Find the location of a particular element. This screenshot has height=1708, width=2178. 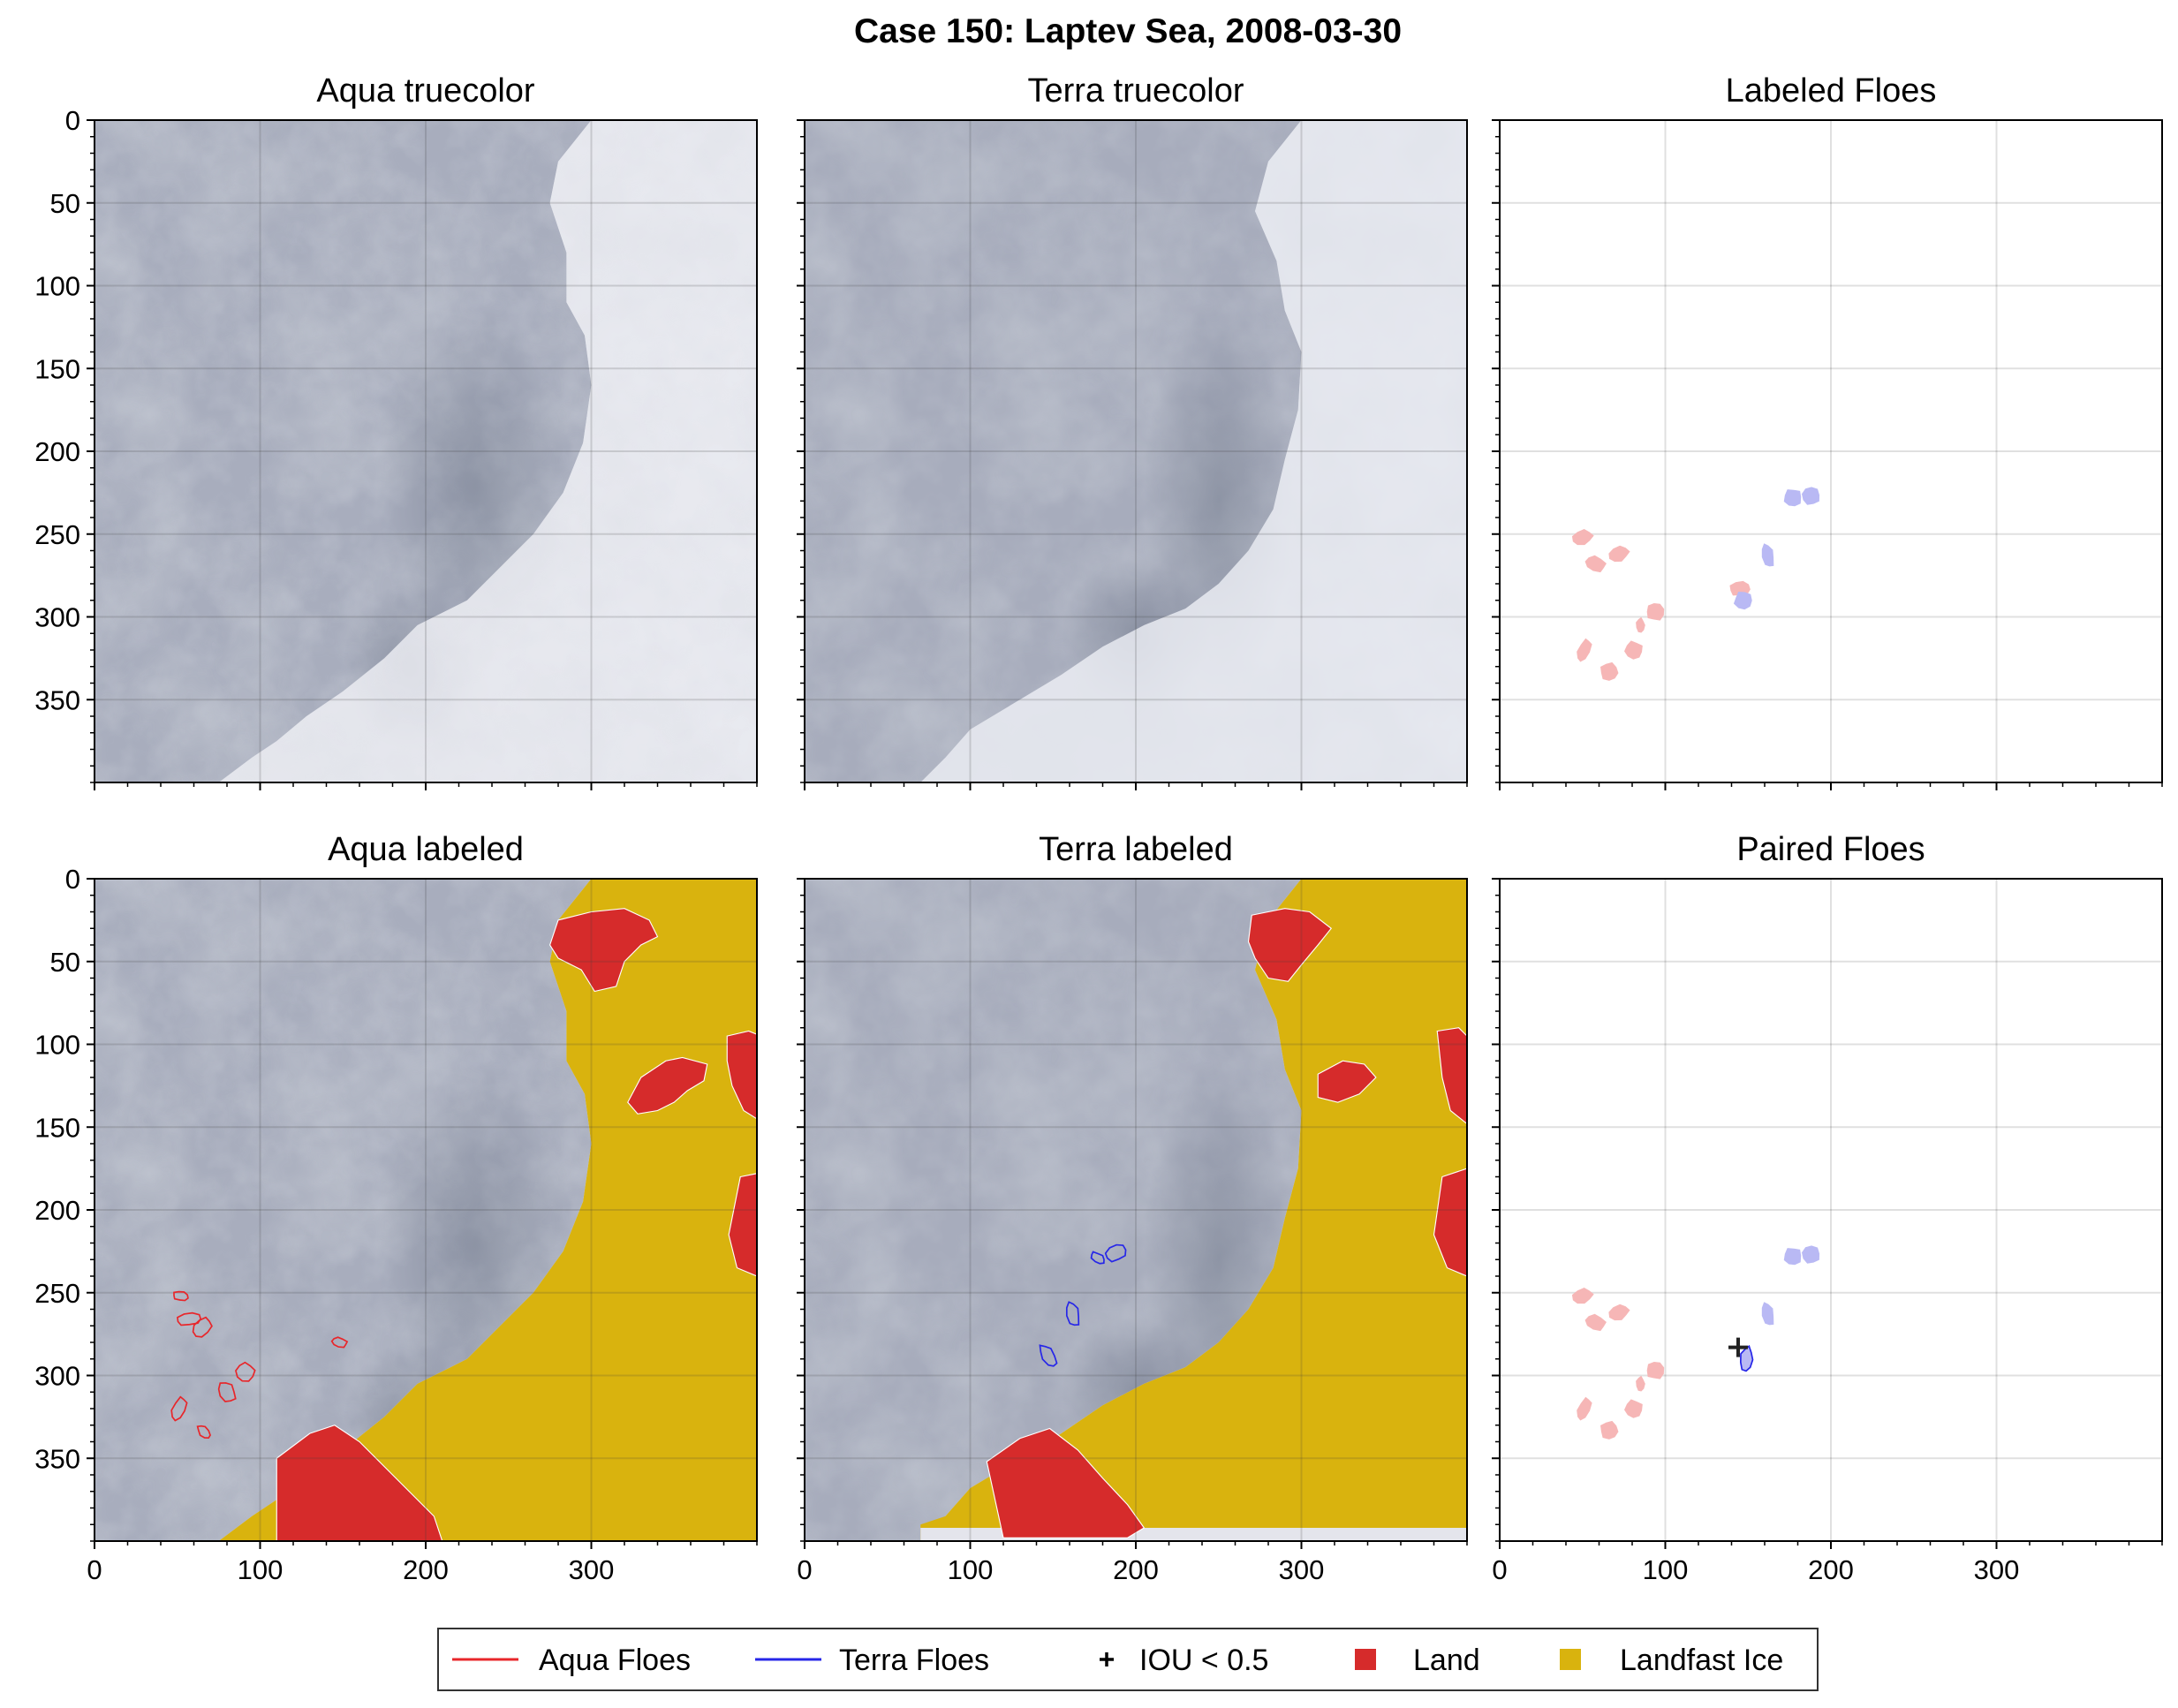

panel-title: Labeled Floes is located at coordinates (1831, 91).